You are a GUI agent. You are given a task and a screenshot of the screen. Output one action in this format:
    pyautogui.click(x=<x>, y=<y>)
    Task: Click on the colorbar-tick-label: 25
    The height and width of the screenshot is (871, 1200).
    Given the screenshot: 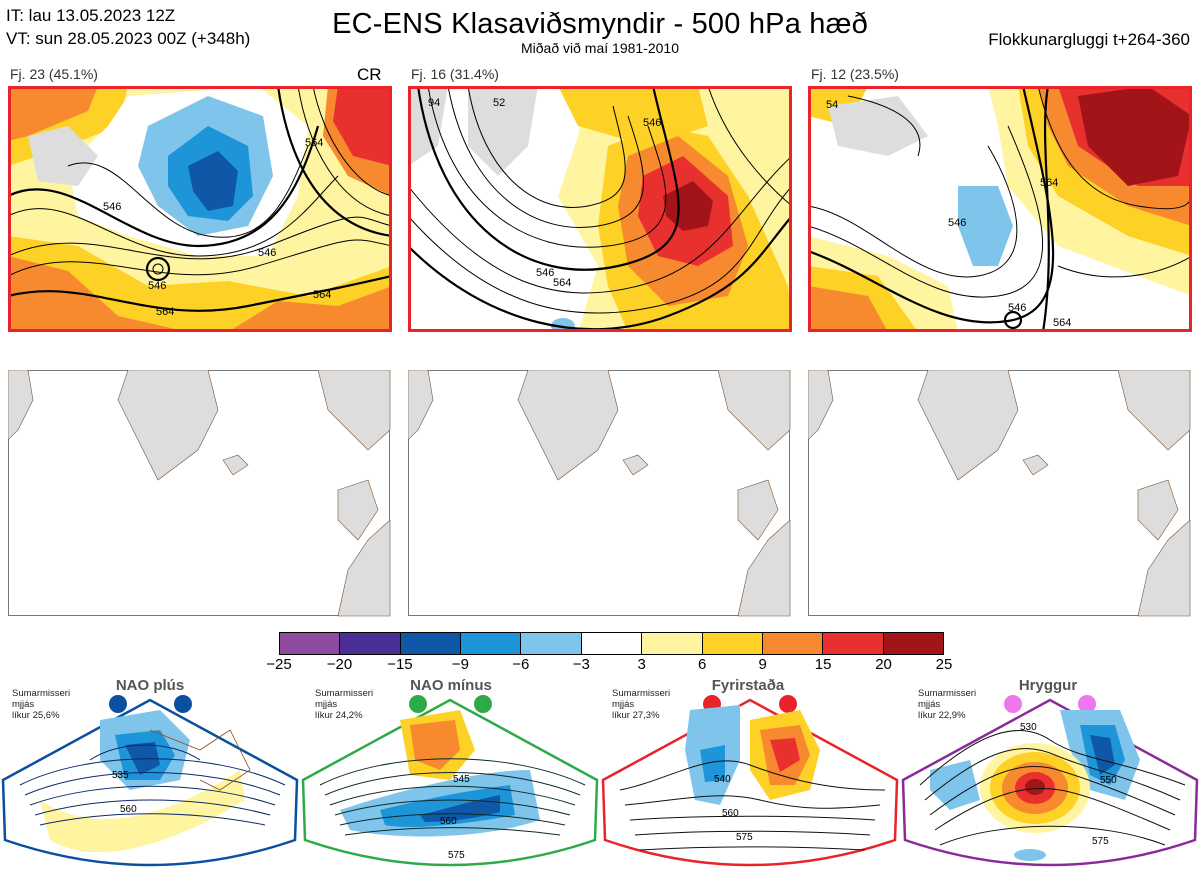 What is the action you would take?
    pyautogui.click(x=944, y=664)
    